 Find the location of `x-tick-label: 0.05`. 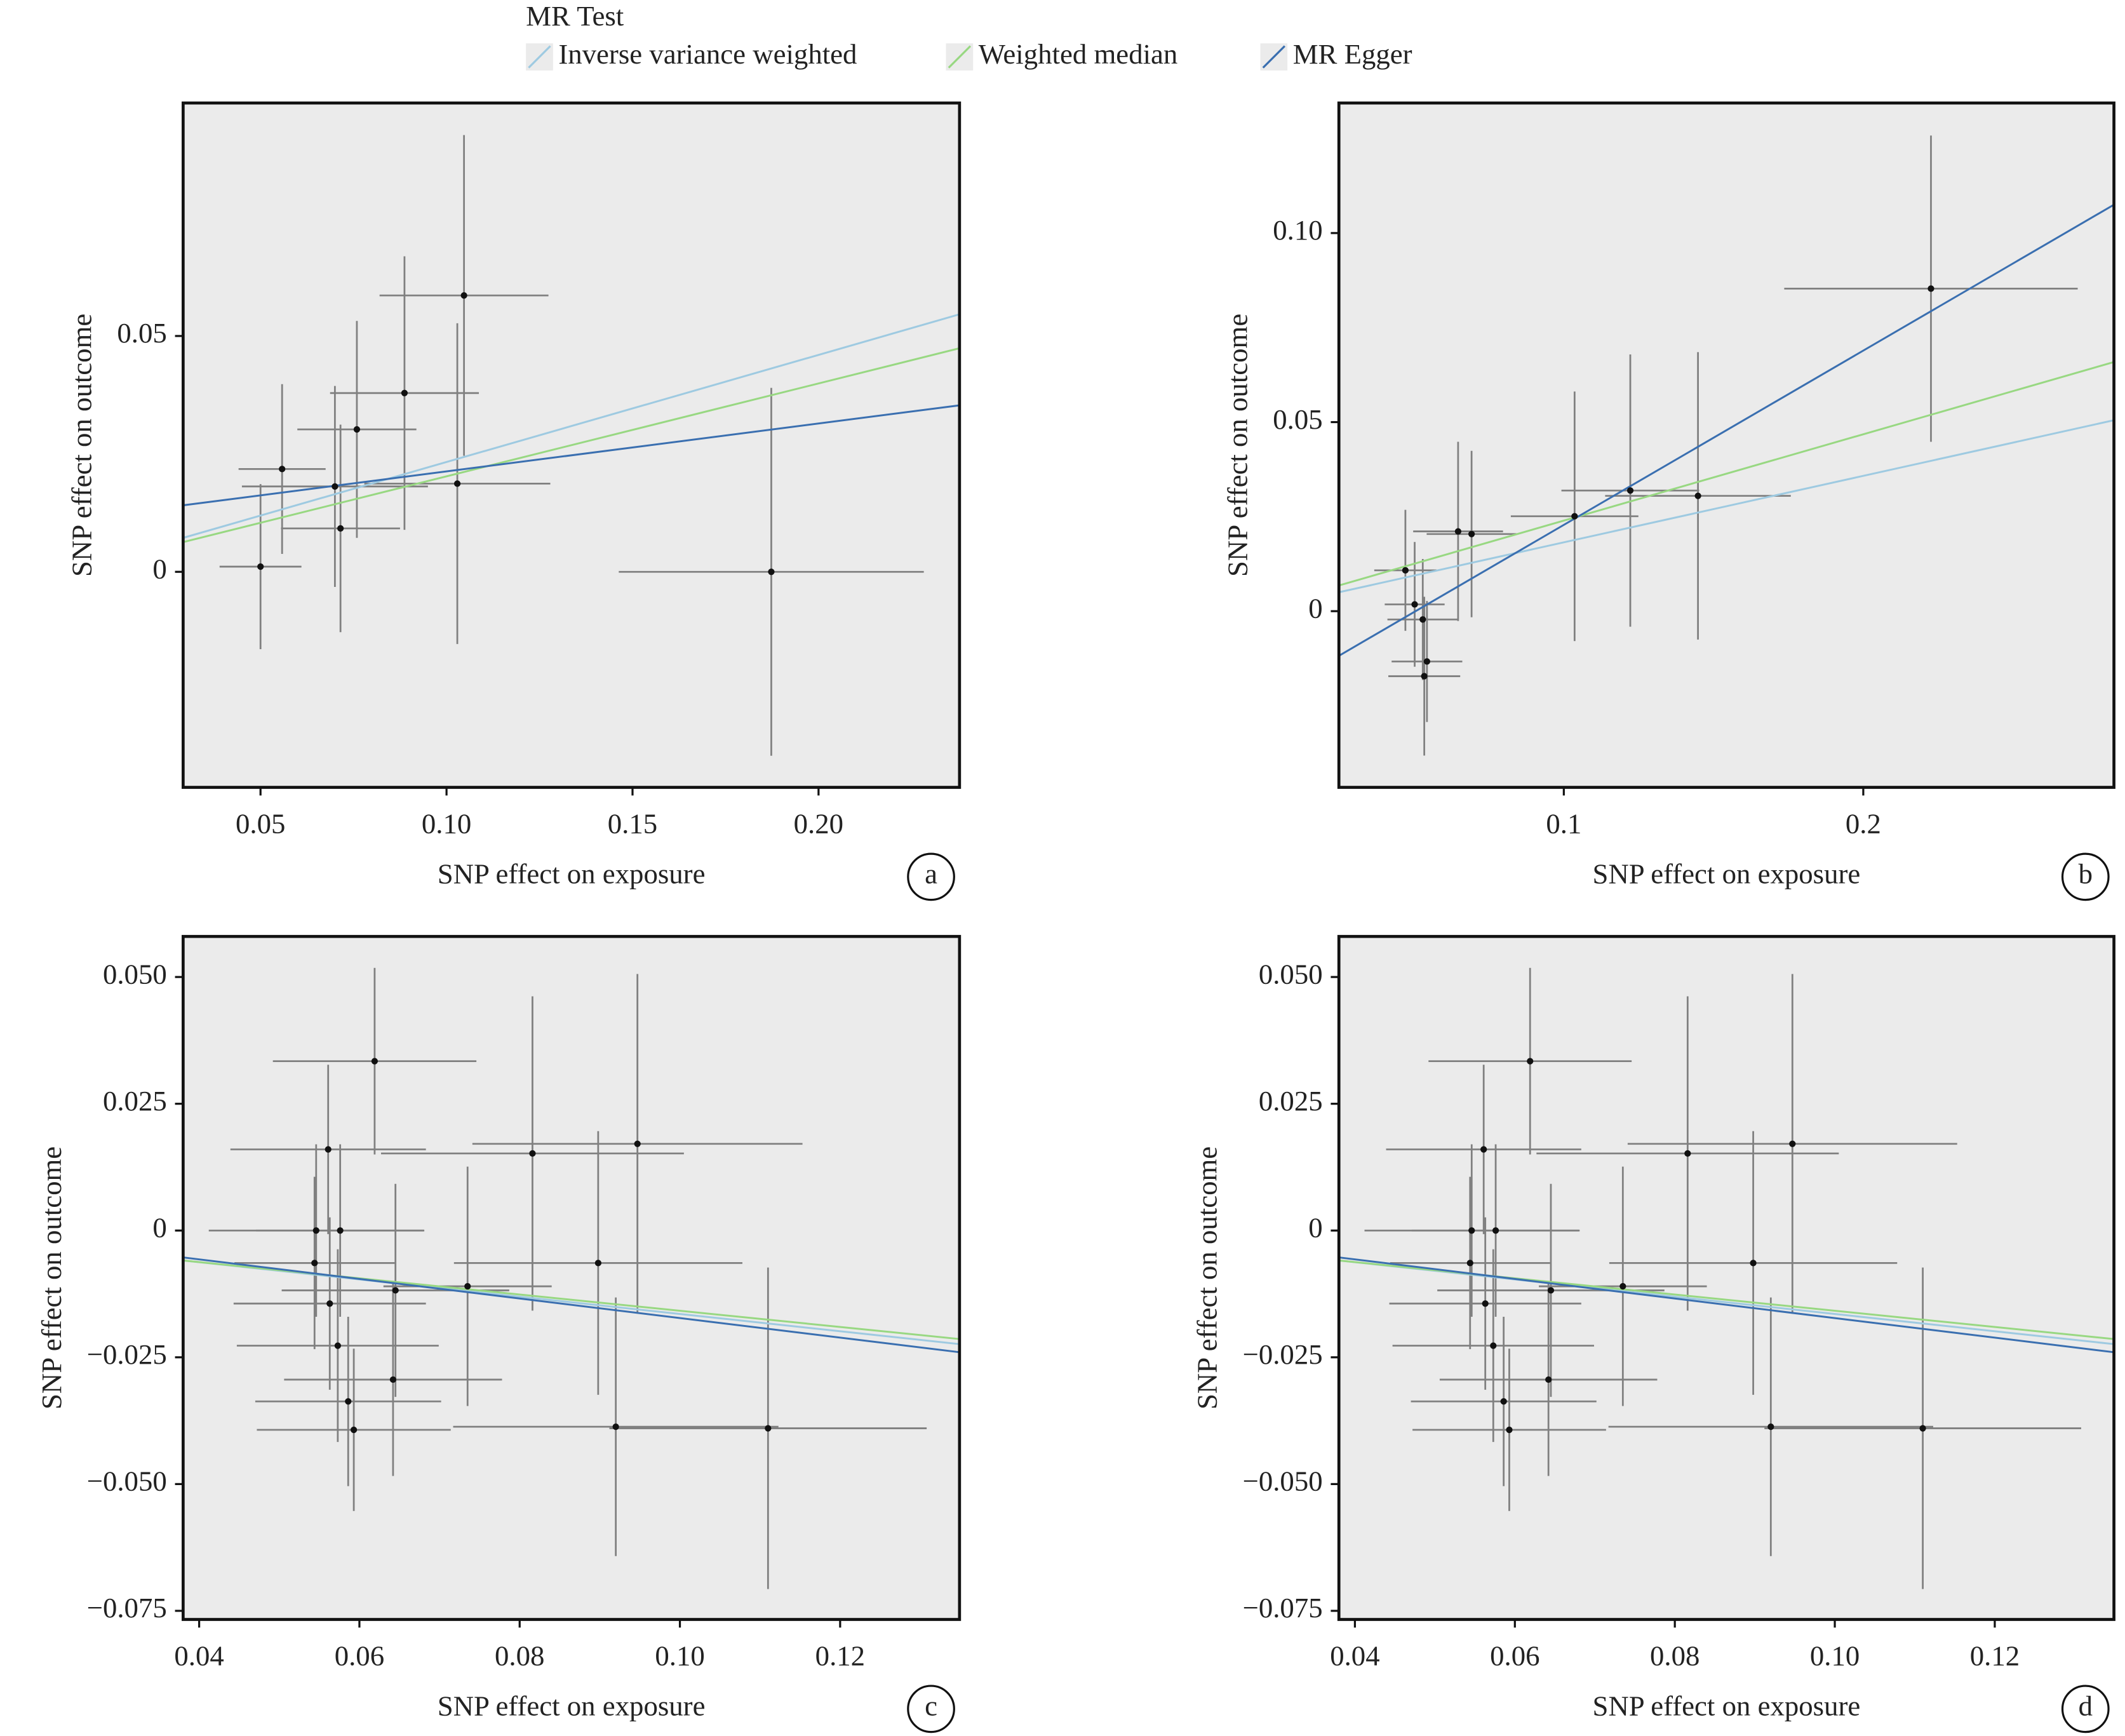

x-tick-label: 0.05 is located at coordinates (260, 824).